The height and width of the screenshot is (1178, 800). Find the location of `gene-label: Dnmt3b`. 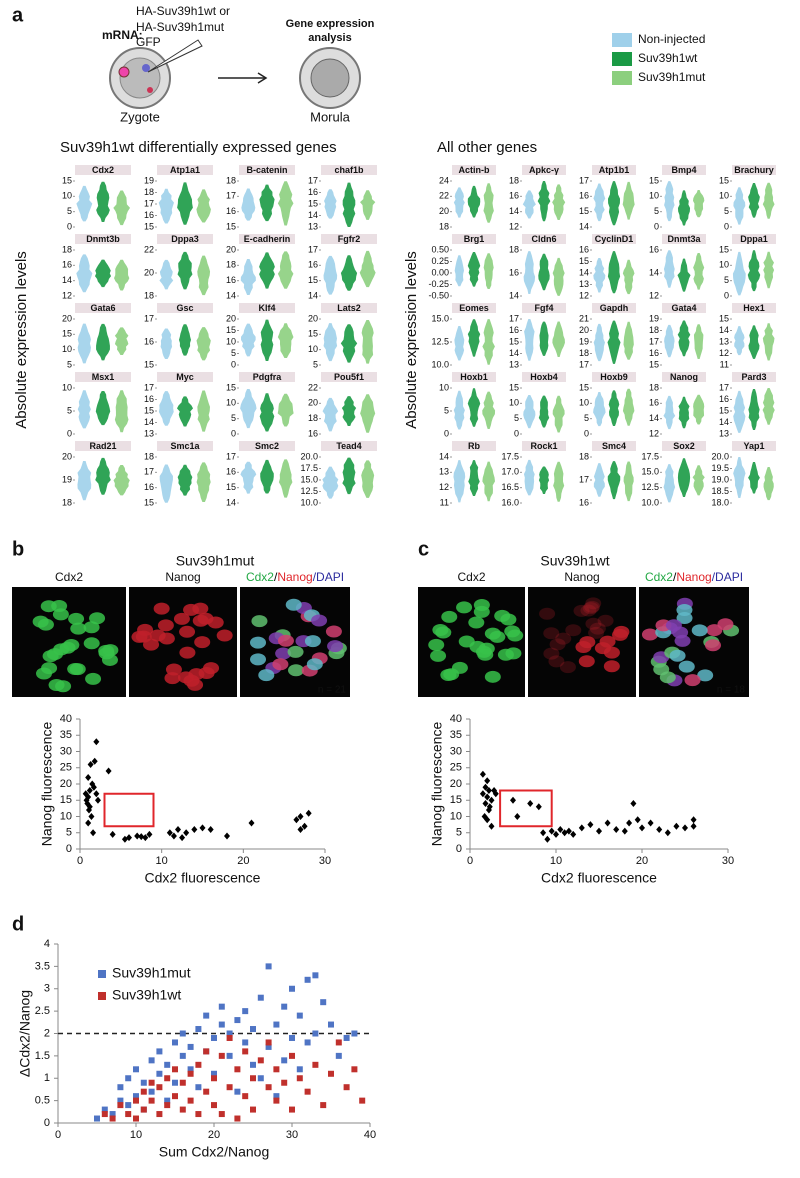

gene-label: Dnmt3b is located at coordinates (103, 239).